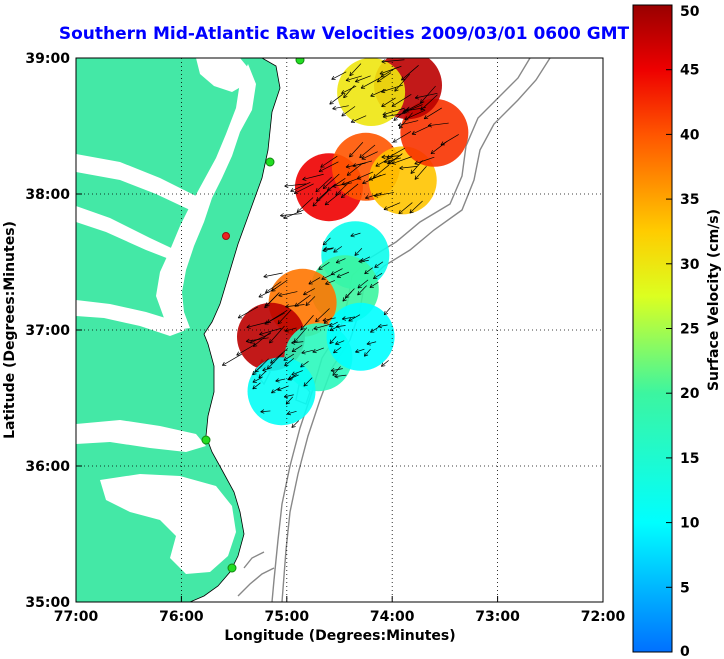 Image resolution: width=724 pixels, height=659 pixels. What do you see at coordinates (689, 459) in the screenshot?
I see `colorbar-tick-label: 15` at bounding box center [689, 459].